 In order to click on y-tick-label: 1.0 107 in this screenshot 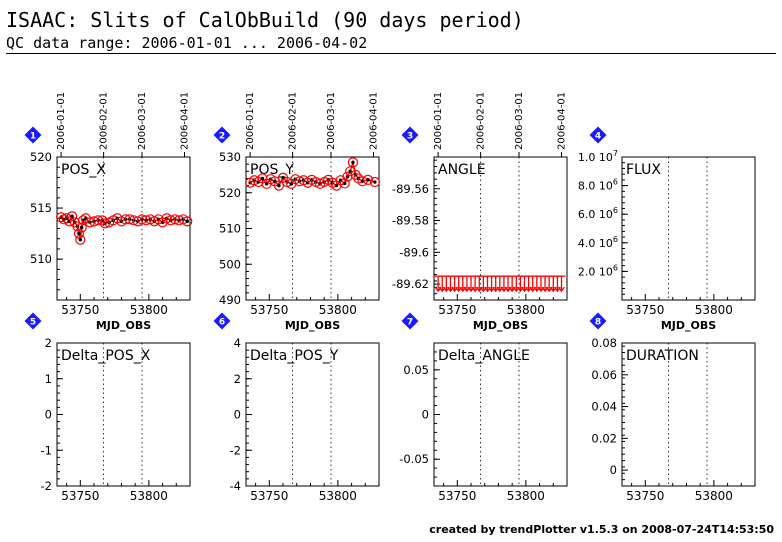, I will do `click(598, 156)`.